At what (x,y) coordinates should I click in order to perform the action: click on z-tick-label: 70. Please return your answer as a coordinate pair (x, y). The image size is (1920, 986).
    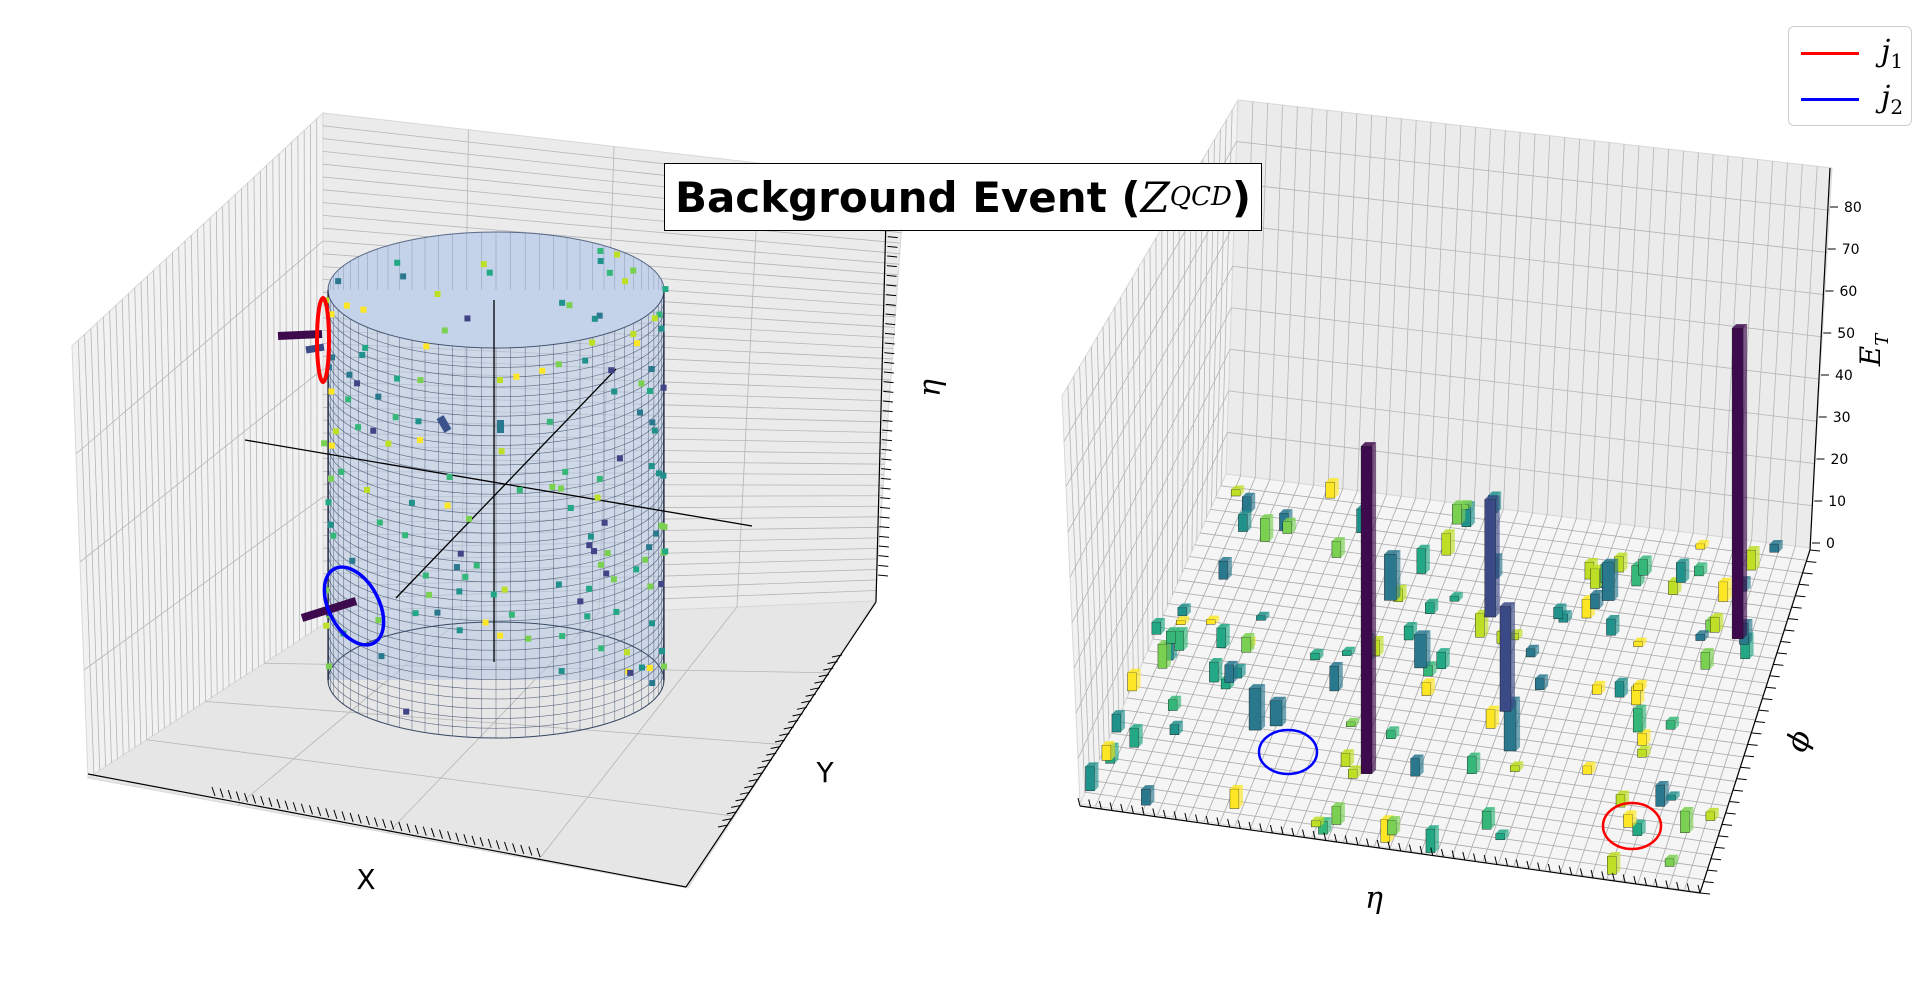
    Looking at the image, I should click on (1851, 250).